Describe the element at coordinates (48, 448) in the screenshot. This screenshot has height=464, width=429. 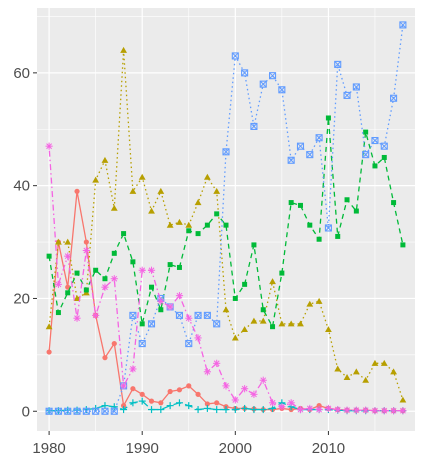
I see `x-tick-label: 1980` at that location.